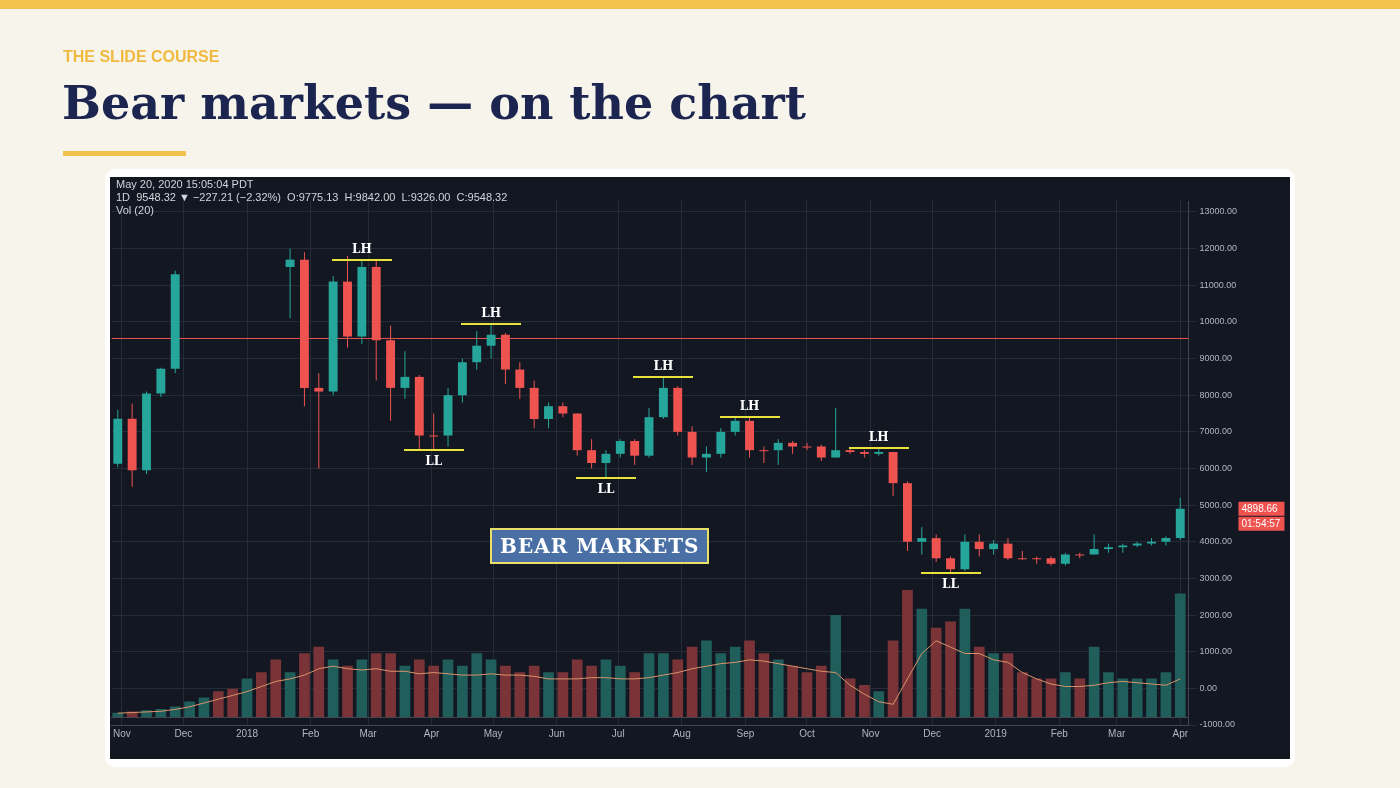 The height and width of the screenshot is (788, 1400). Describe the element at coordinates (1218, 211) in the screenshot. I see `y-tick-label: 13000.00` at that location.